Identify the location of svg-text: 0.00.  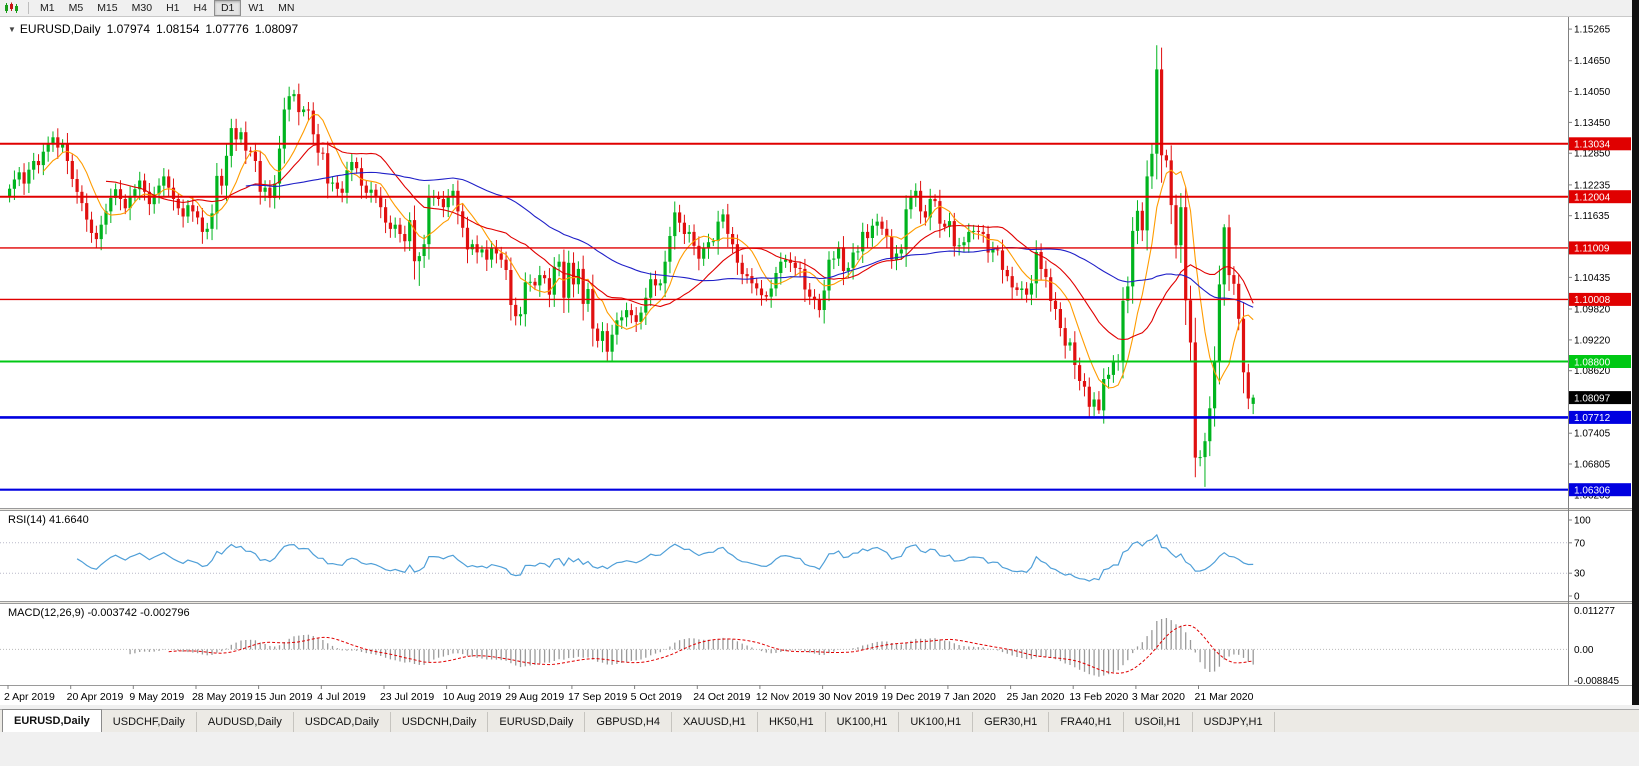
(1584, 650).